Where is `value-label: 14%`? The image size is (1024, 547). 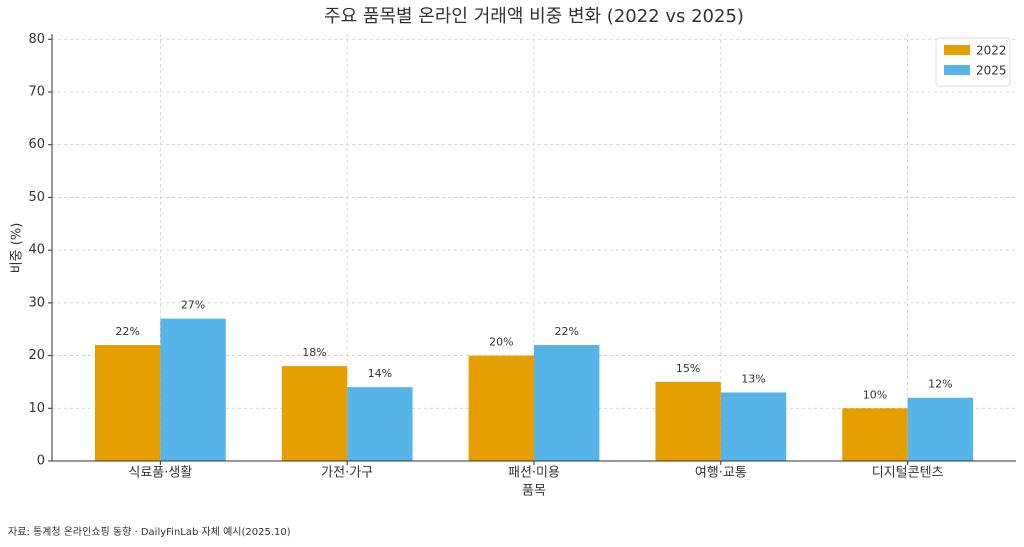
value-label: 14% is located at coordinates (380, 373).